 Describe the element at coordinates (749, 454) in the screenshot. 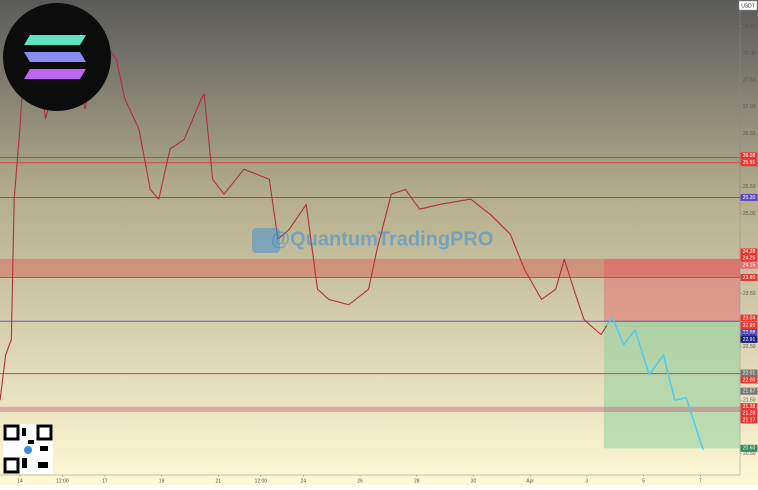

I see `y-tick-label: 20.50` at that location.